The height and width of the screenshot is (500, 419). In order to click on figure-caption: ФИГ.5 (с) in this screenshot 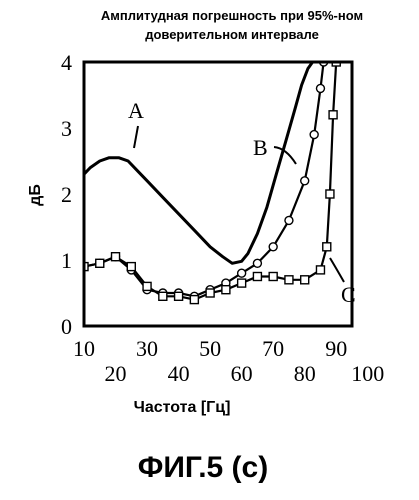, I will do `click(203, 467)`.